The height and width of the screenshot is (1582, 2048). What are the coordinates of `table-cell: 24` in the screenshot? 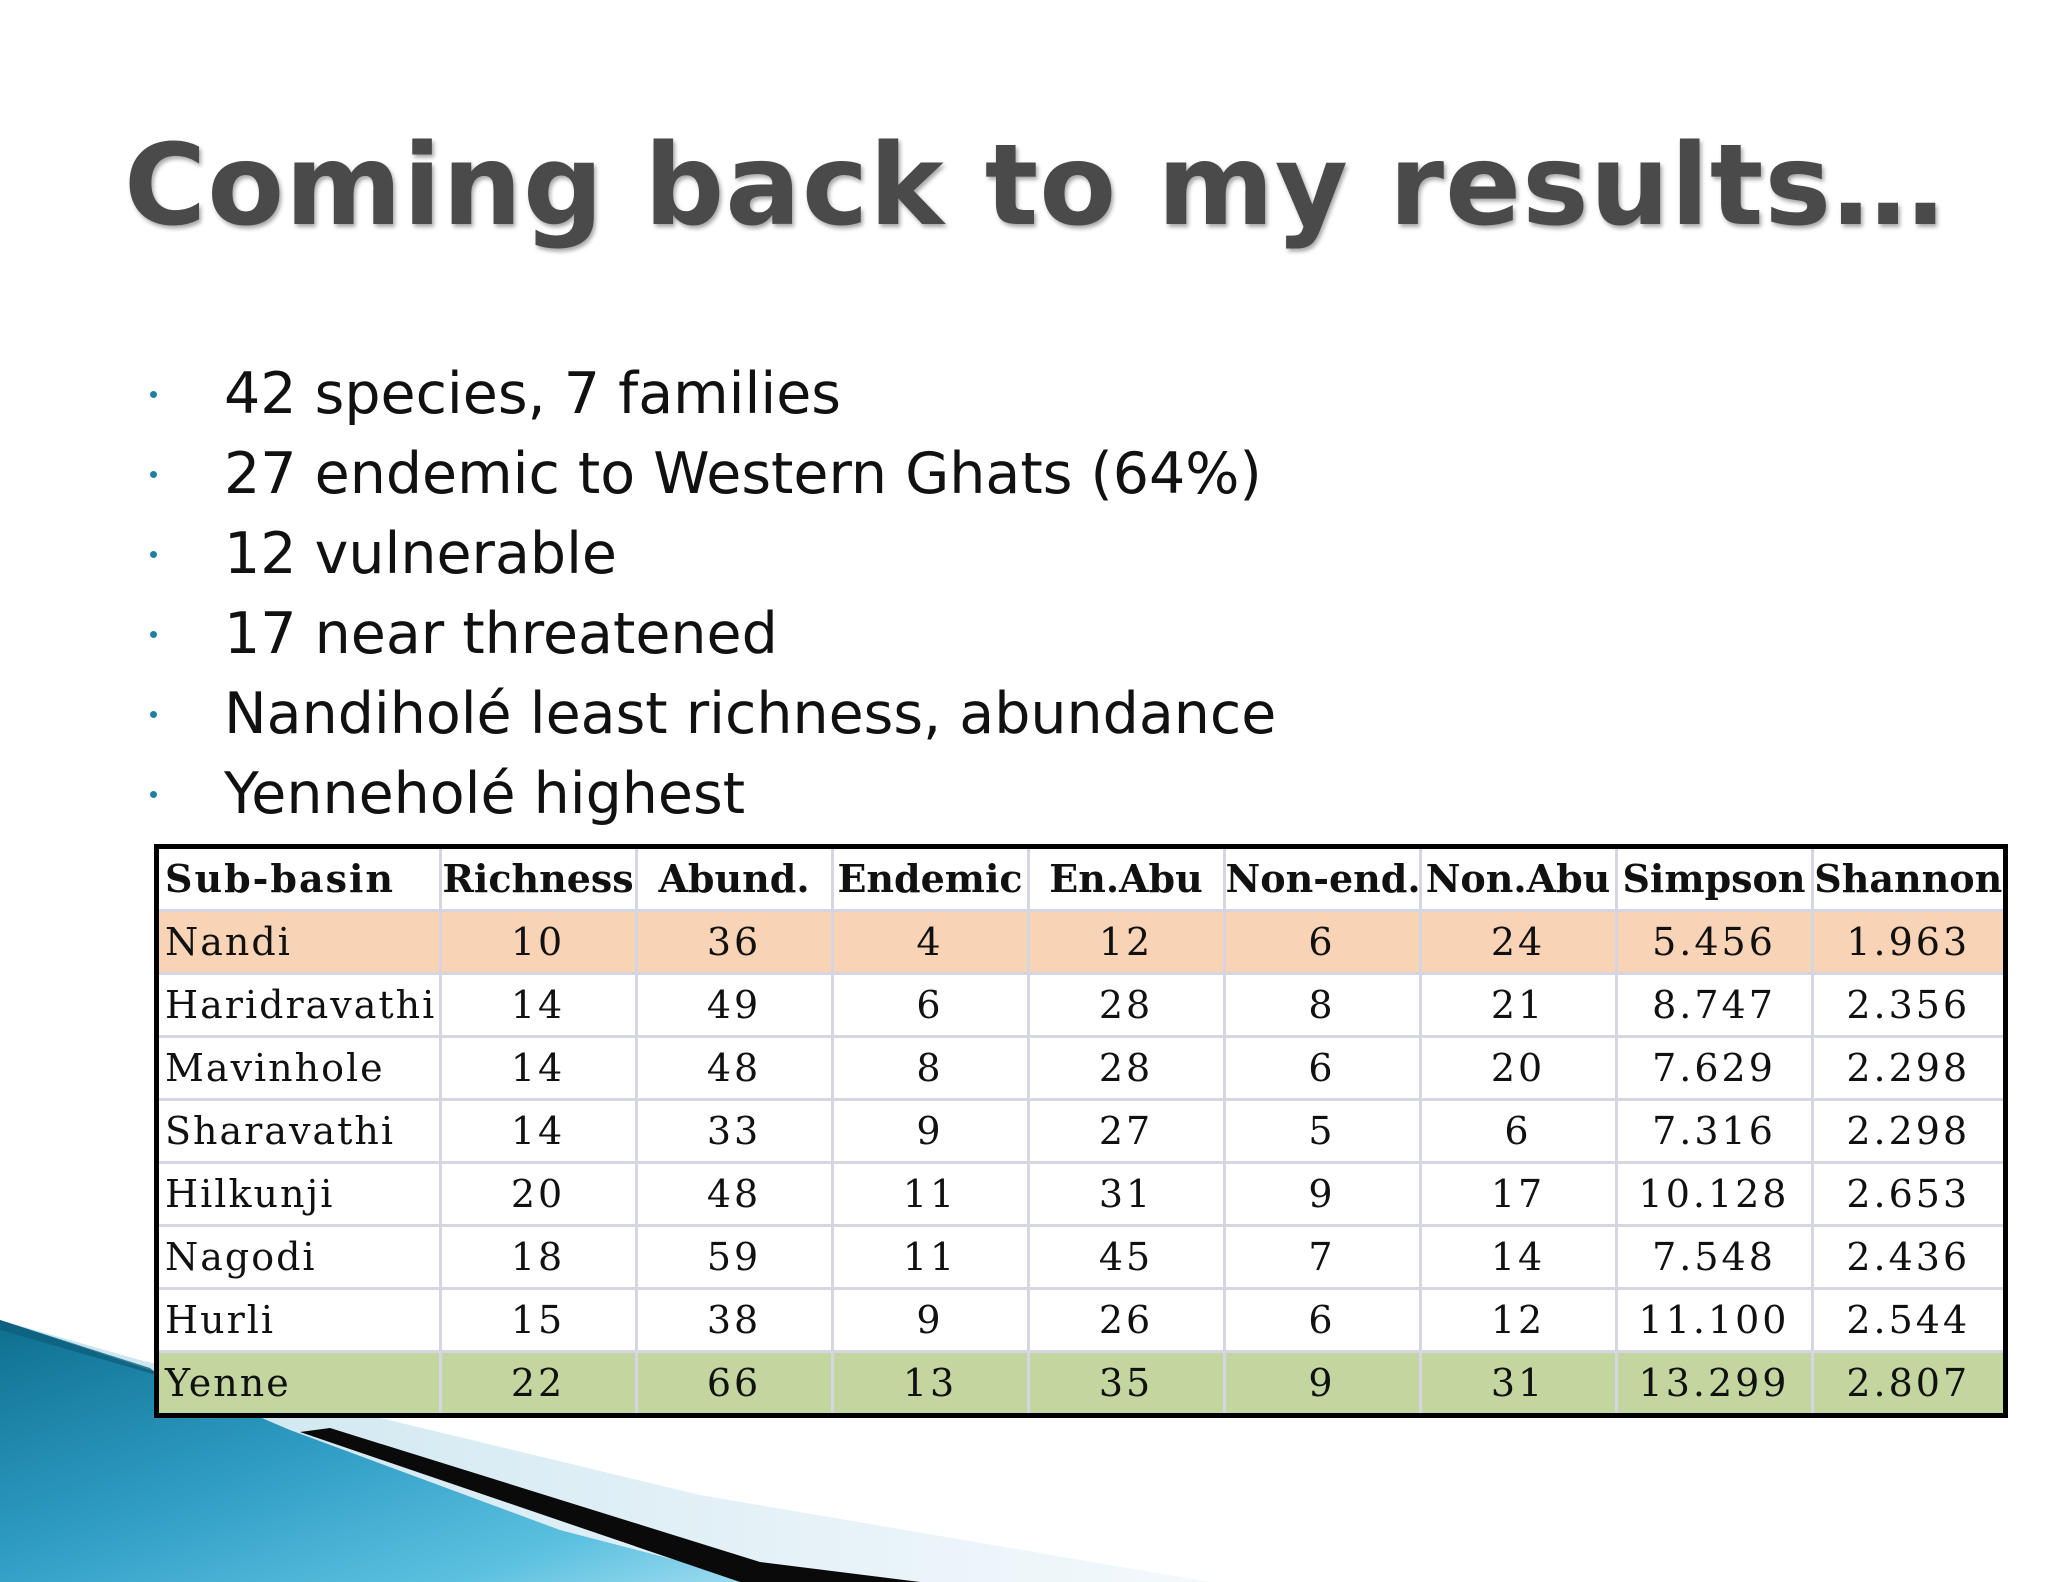 It's located at (1518, 942).